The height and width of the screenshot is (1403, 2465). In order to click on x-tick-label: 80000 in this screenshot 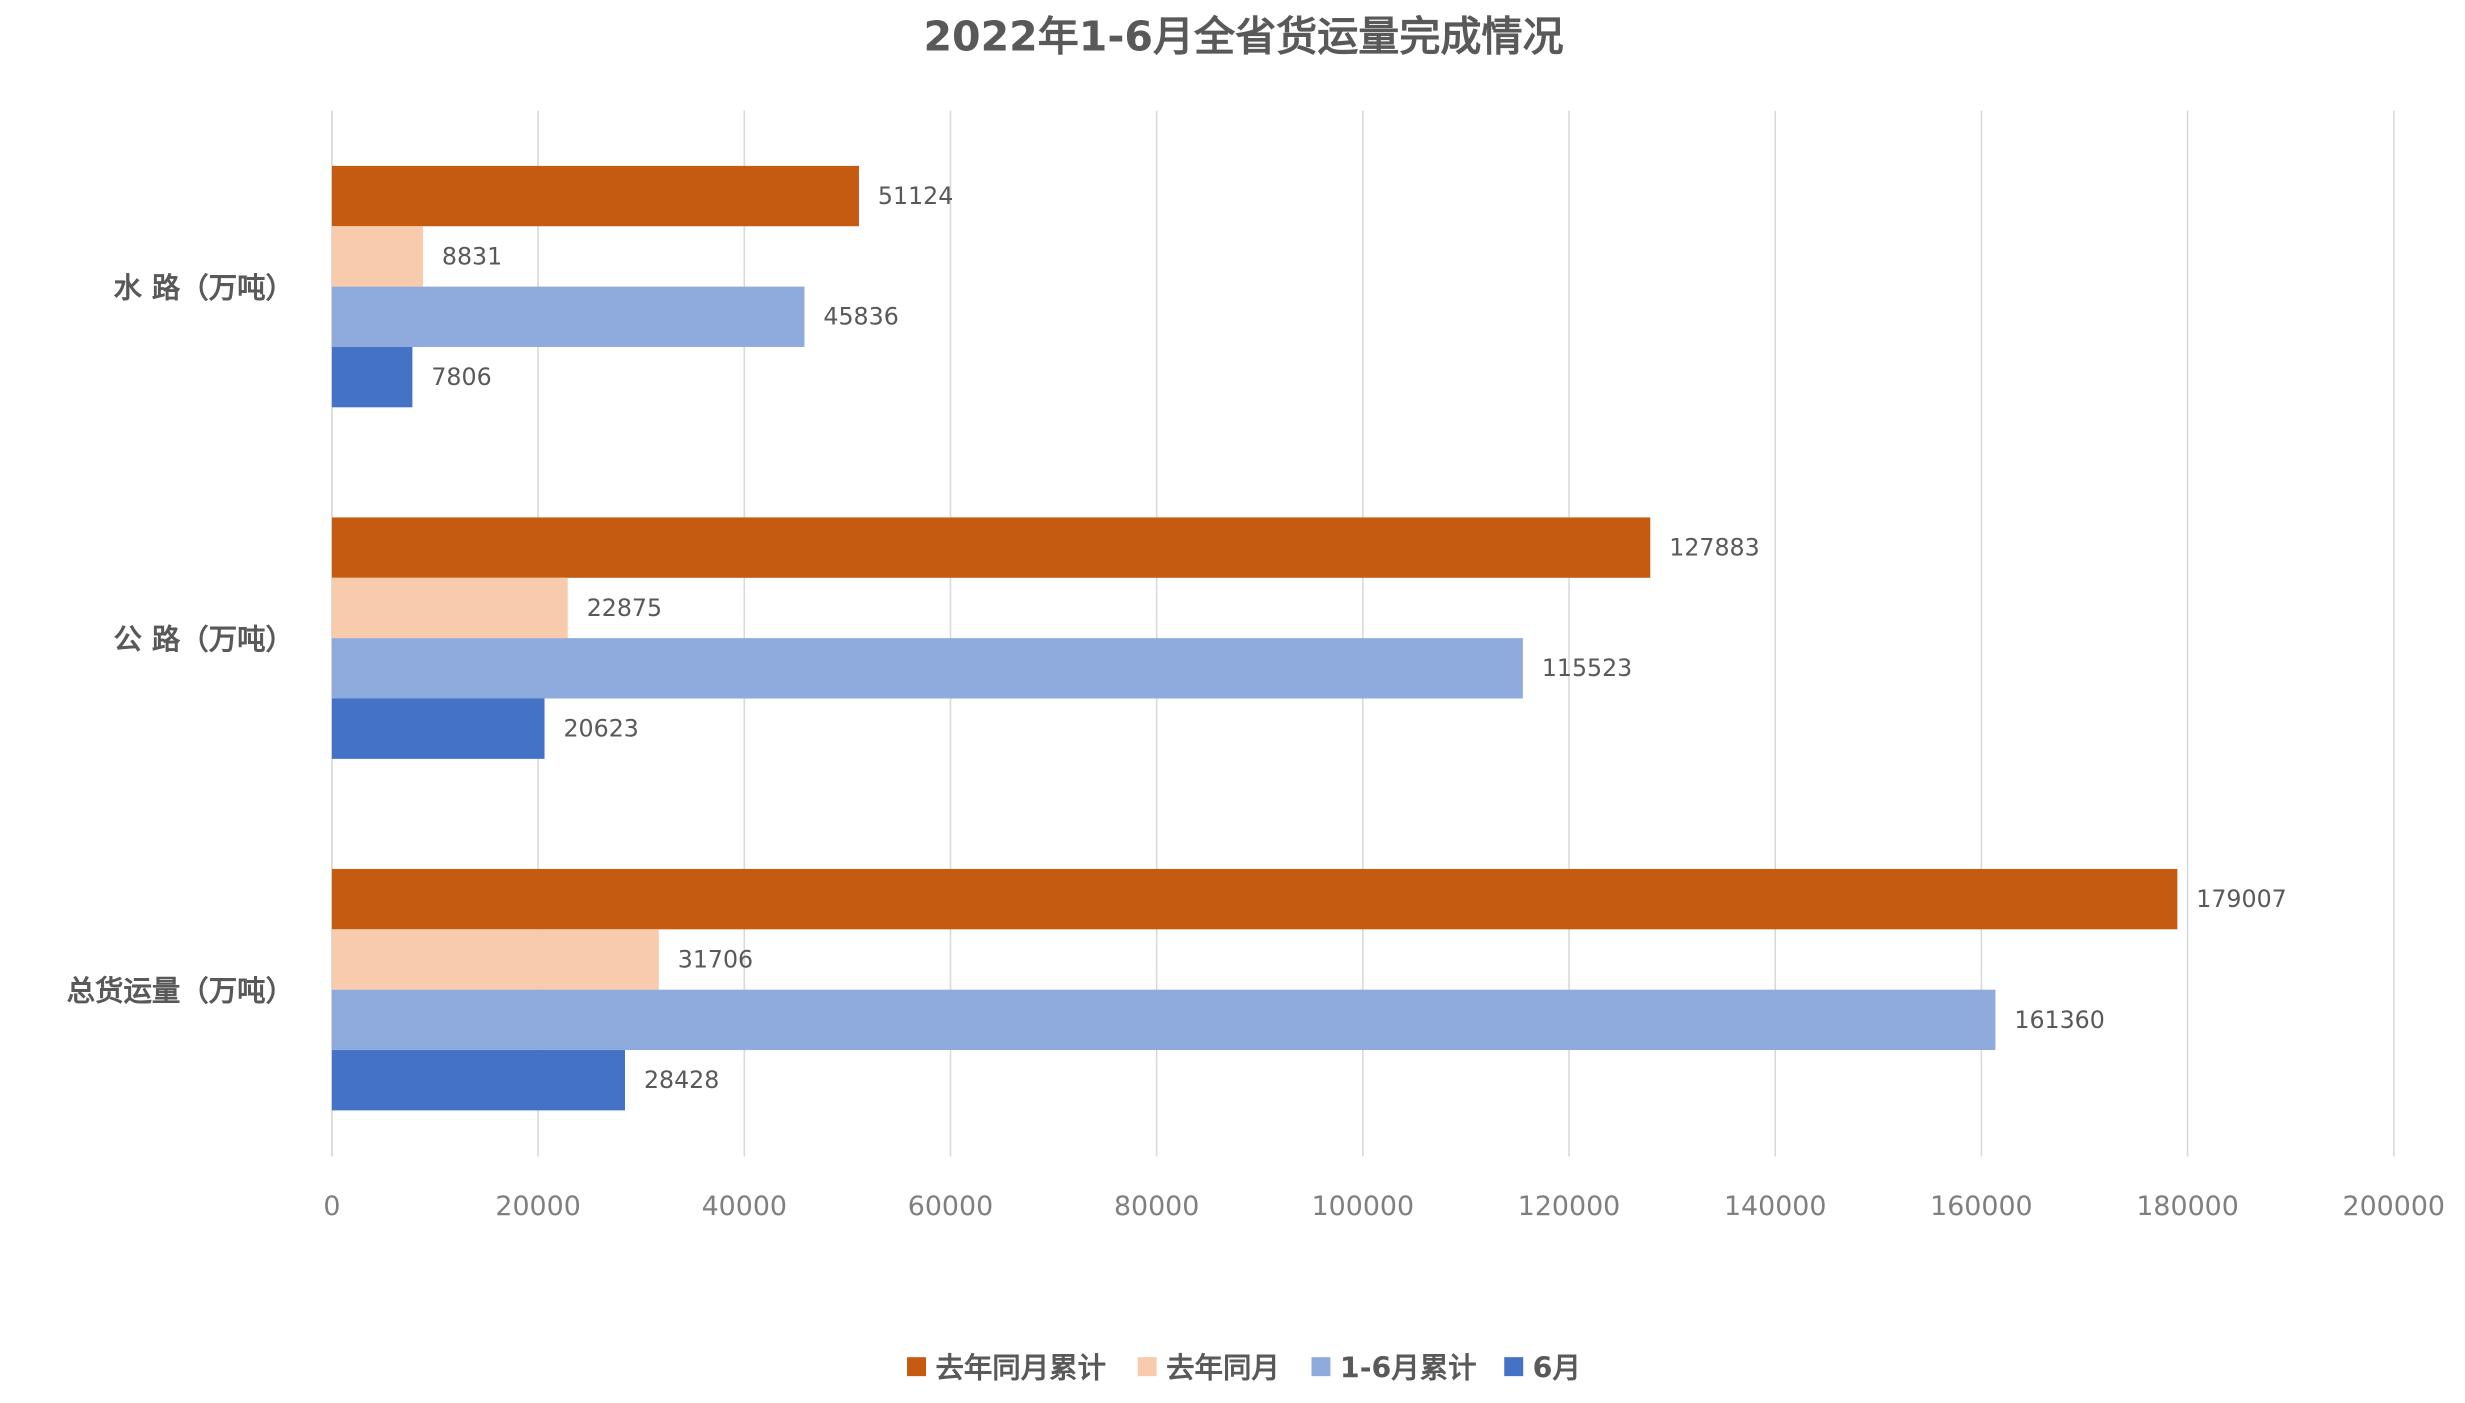, I will do `click(1156, 1206)`.